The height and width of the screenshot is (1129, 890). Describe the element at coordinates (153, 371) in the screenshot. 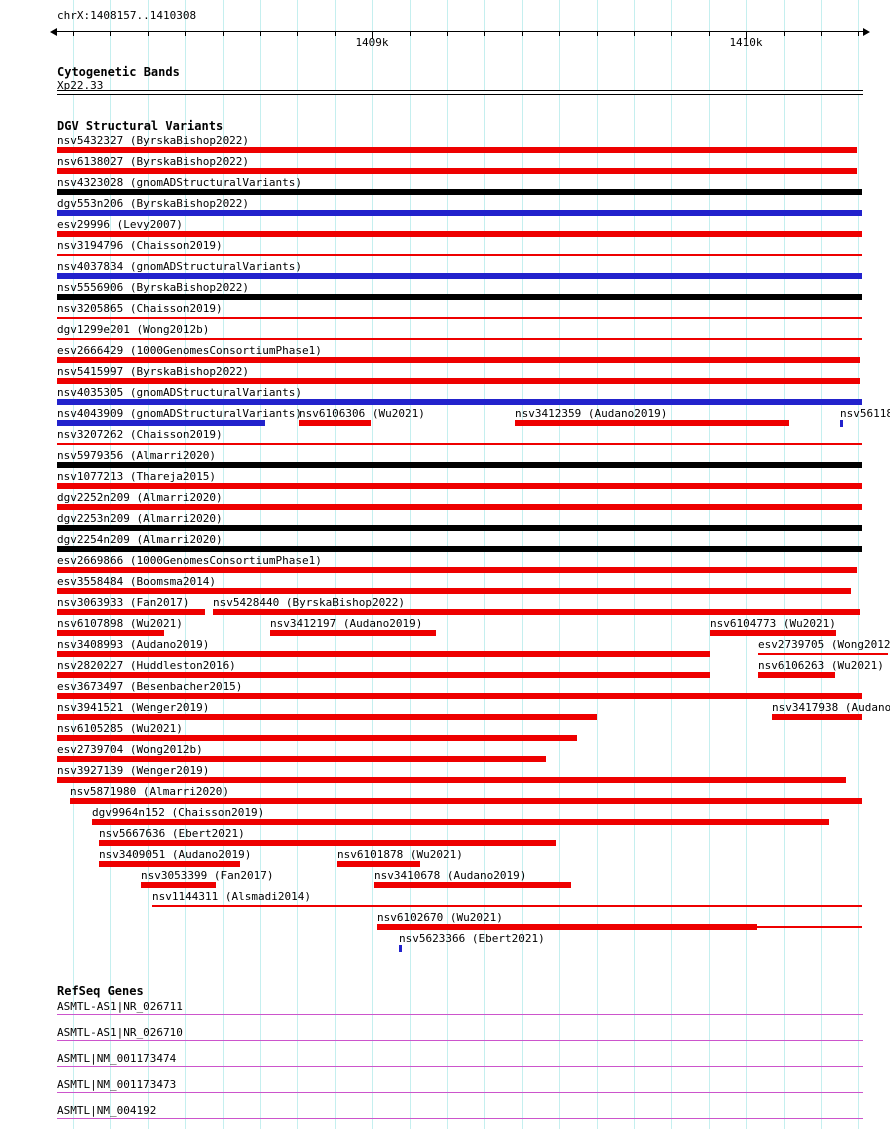

I see `variant-label: nsv5415997 (ByrskaBishop2022)` at that location.